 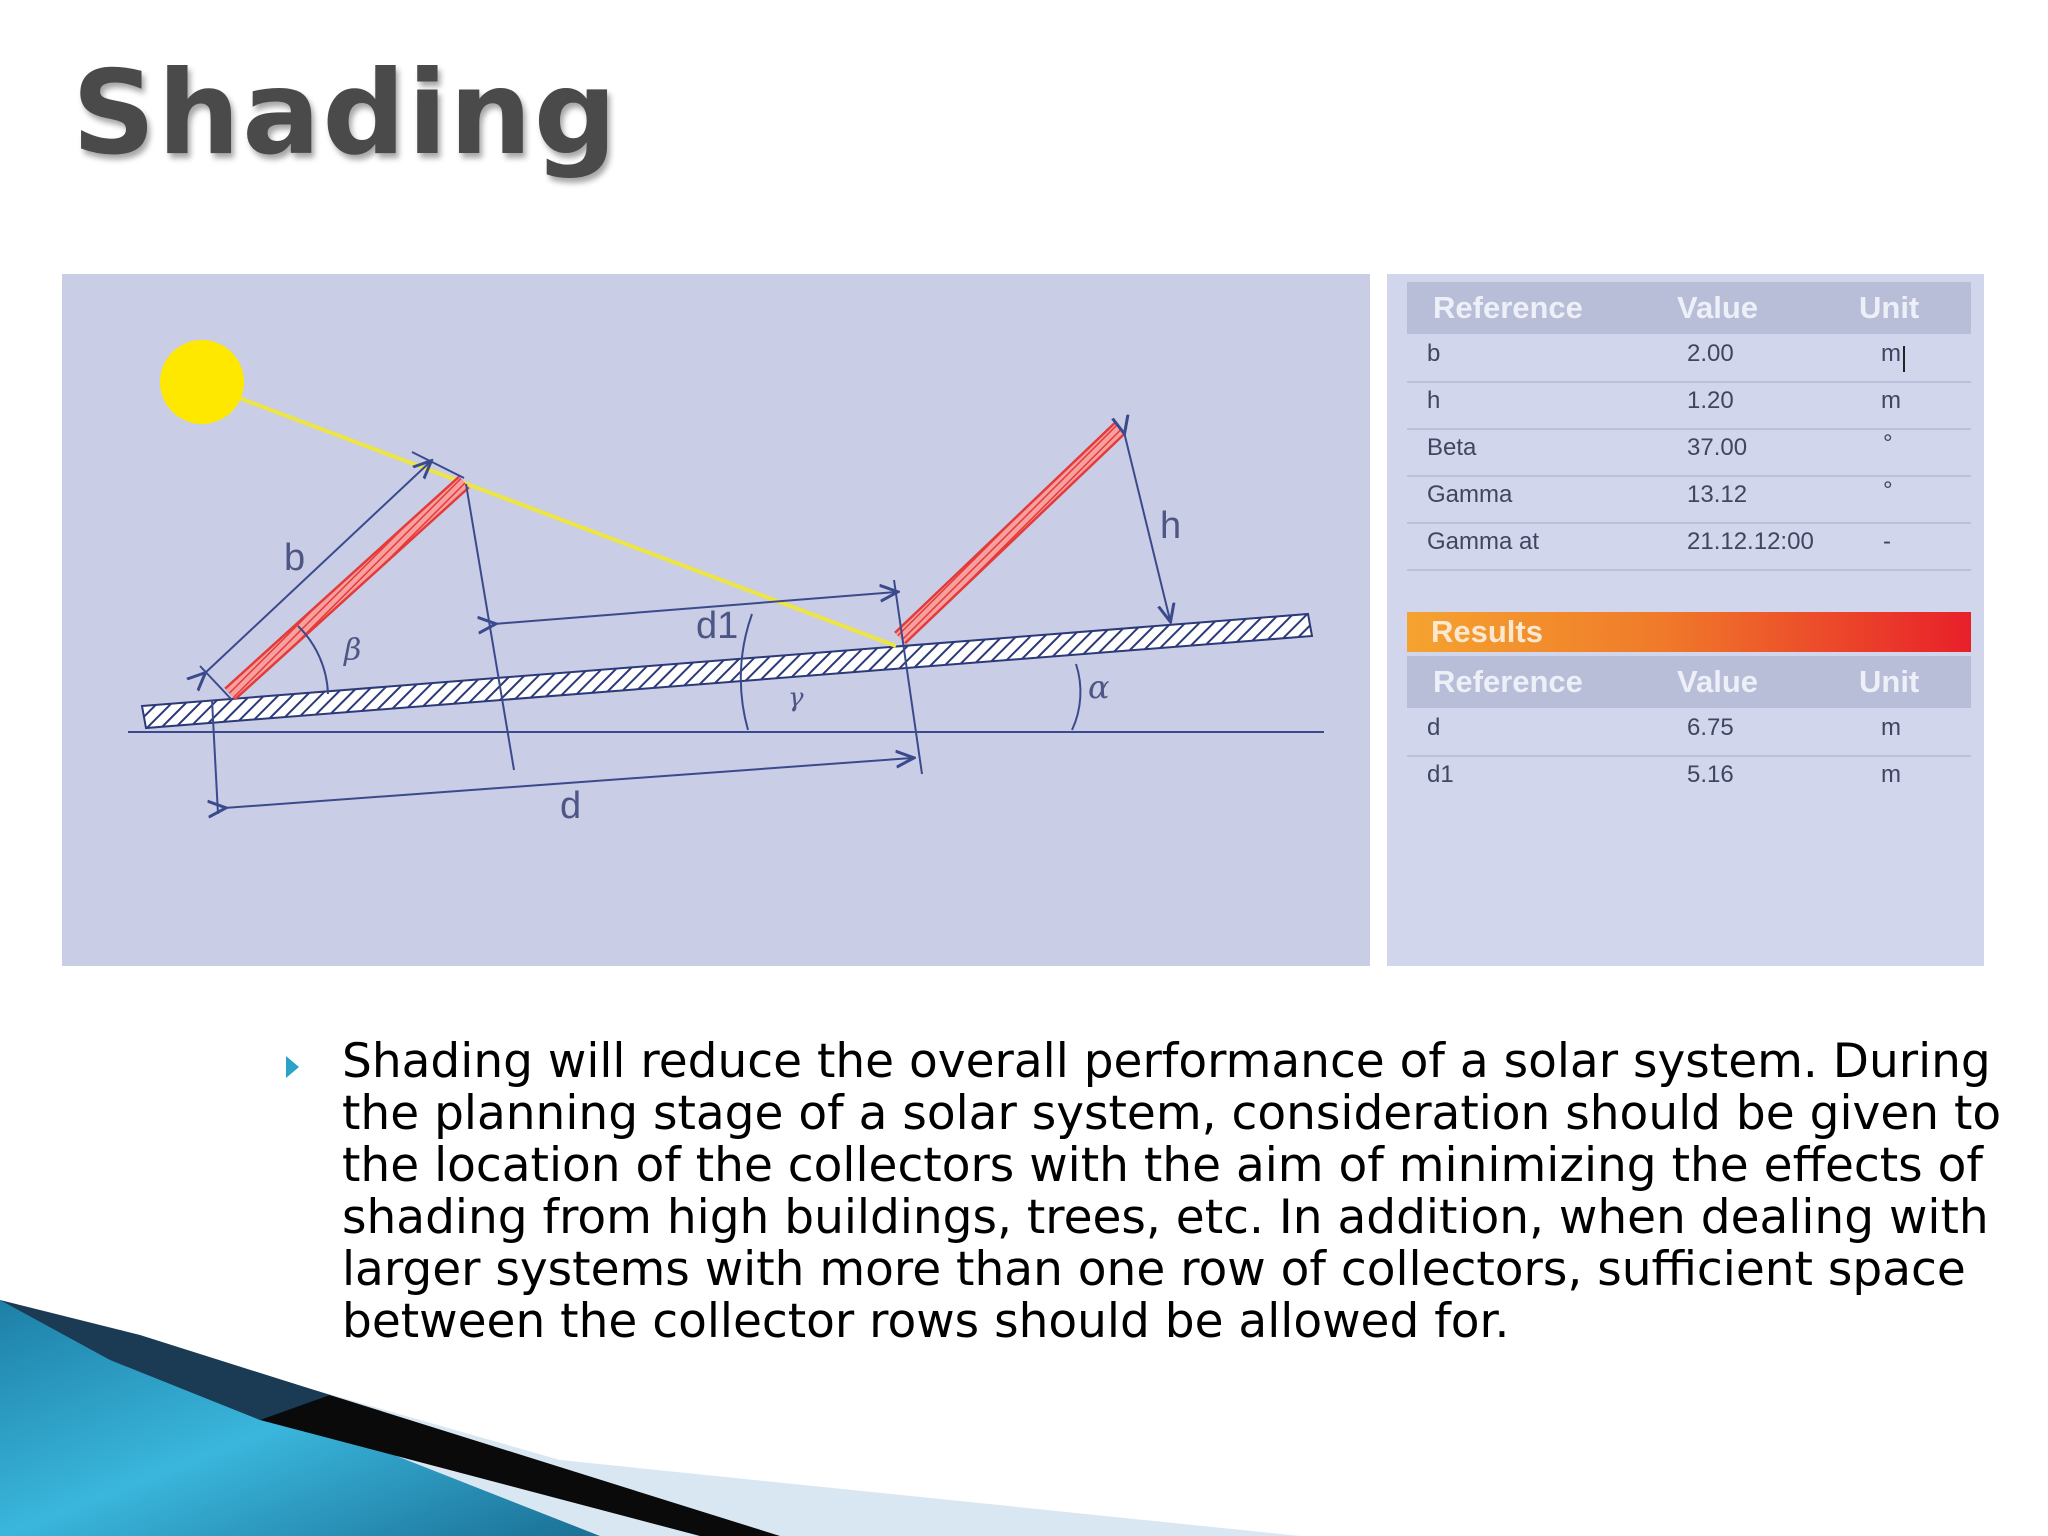 What do you see at coordinates (202, 382) in the screenshot?
I see `sun-icon` at bounding box center [202, 382].